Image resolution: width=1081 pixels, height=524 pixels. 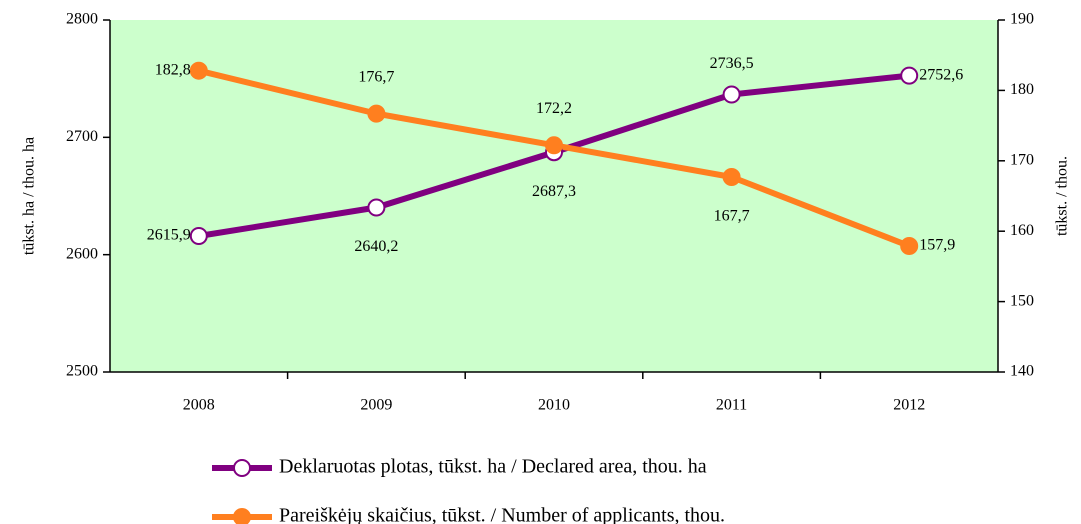 What do you see at coordinates (732, 216) in the screenshot?
I see `data-label: 167,7` at bounding box center [732, 216].